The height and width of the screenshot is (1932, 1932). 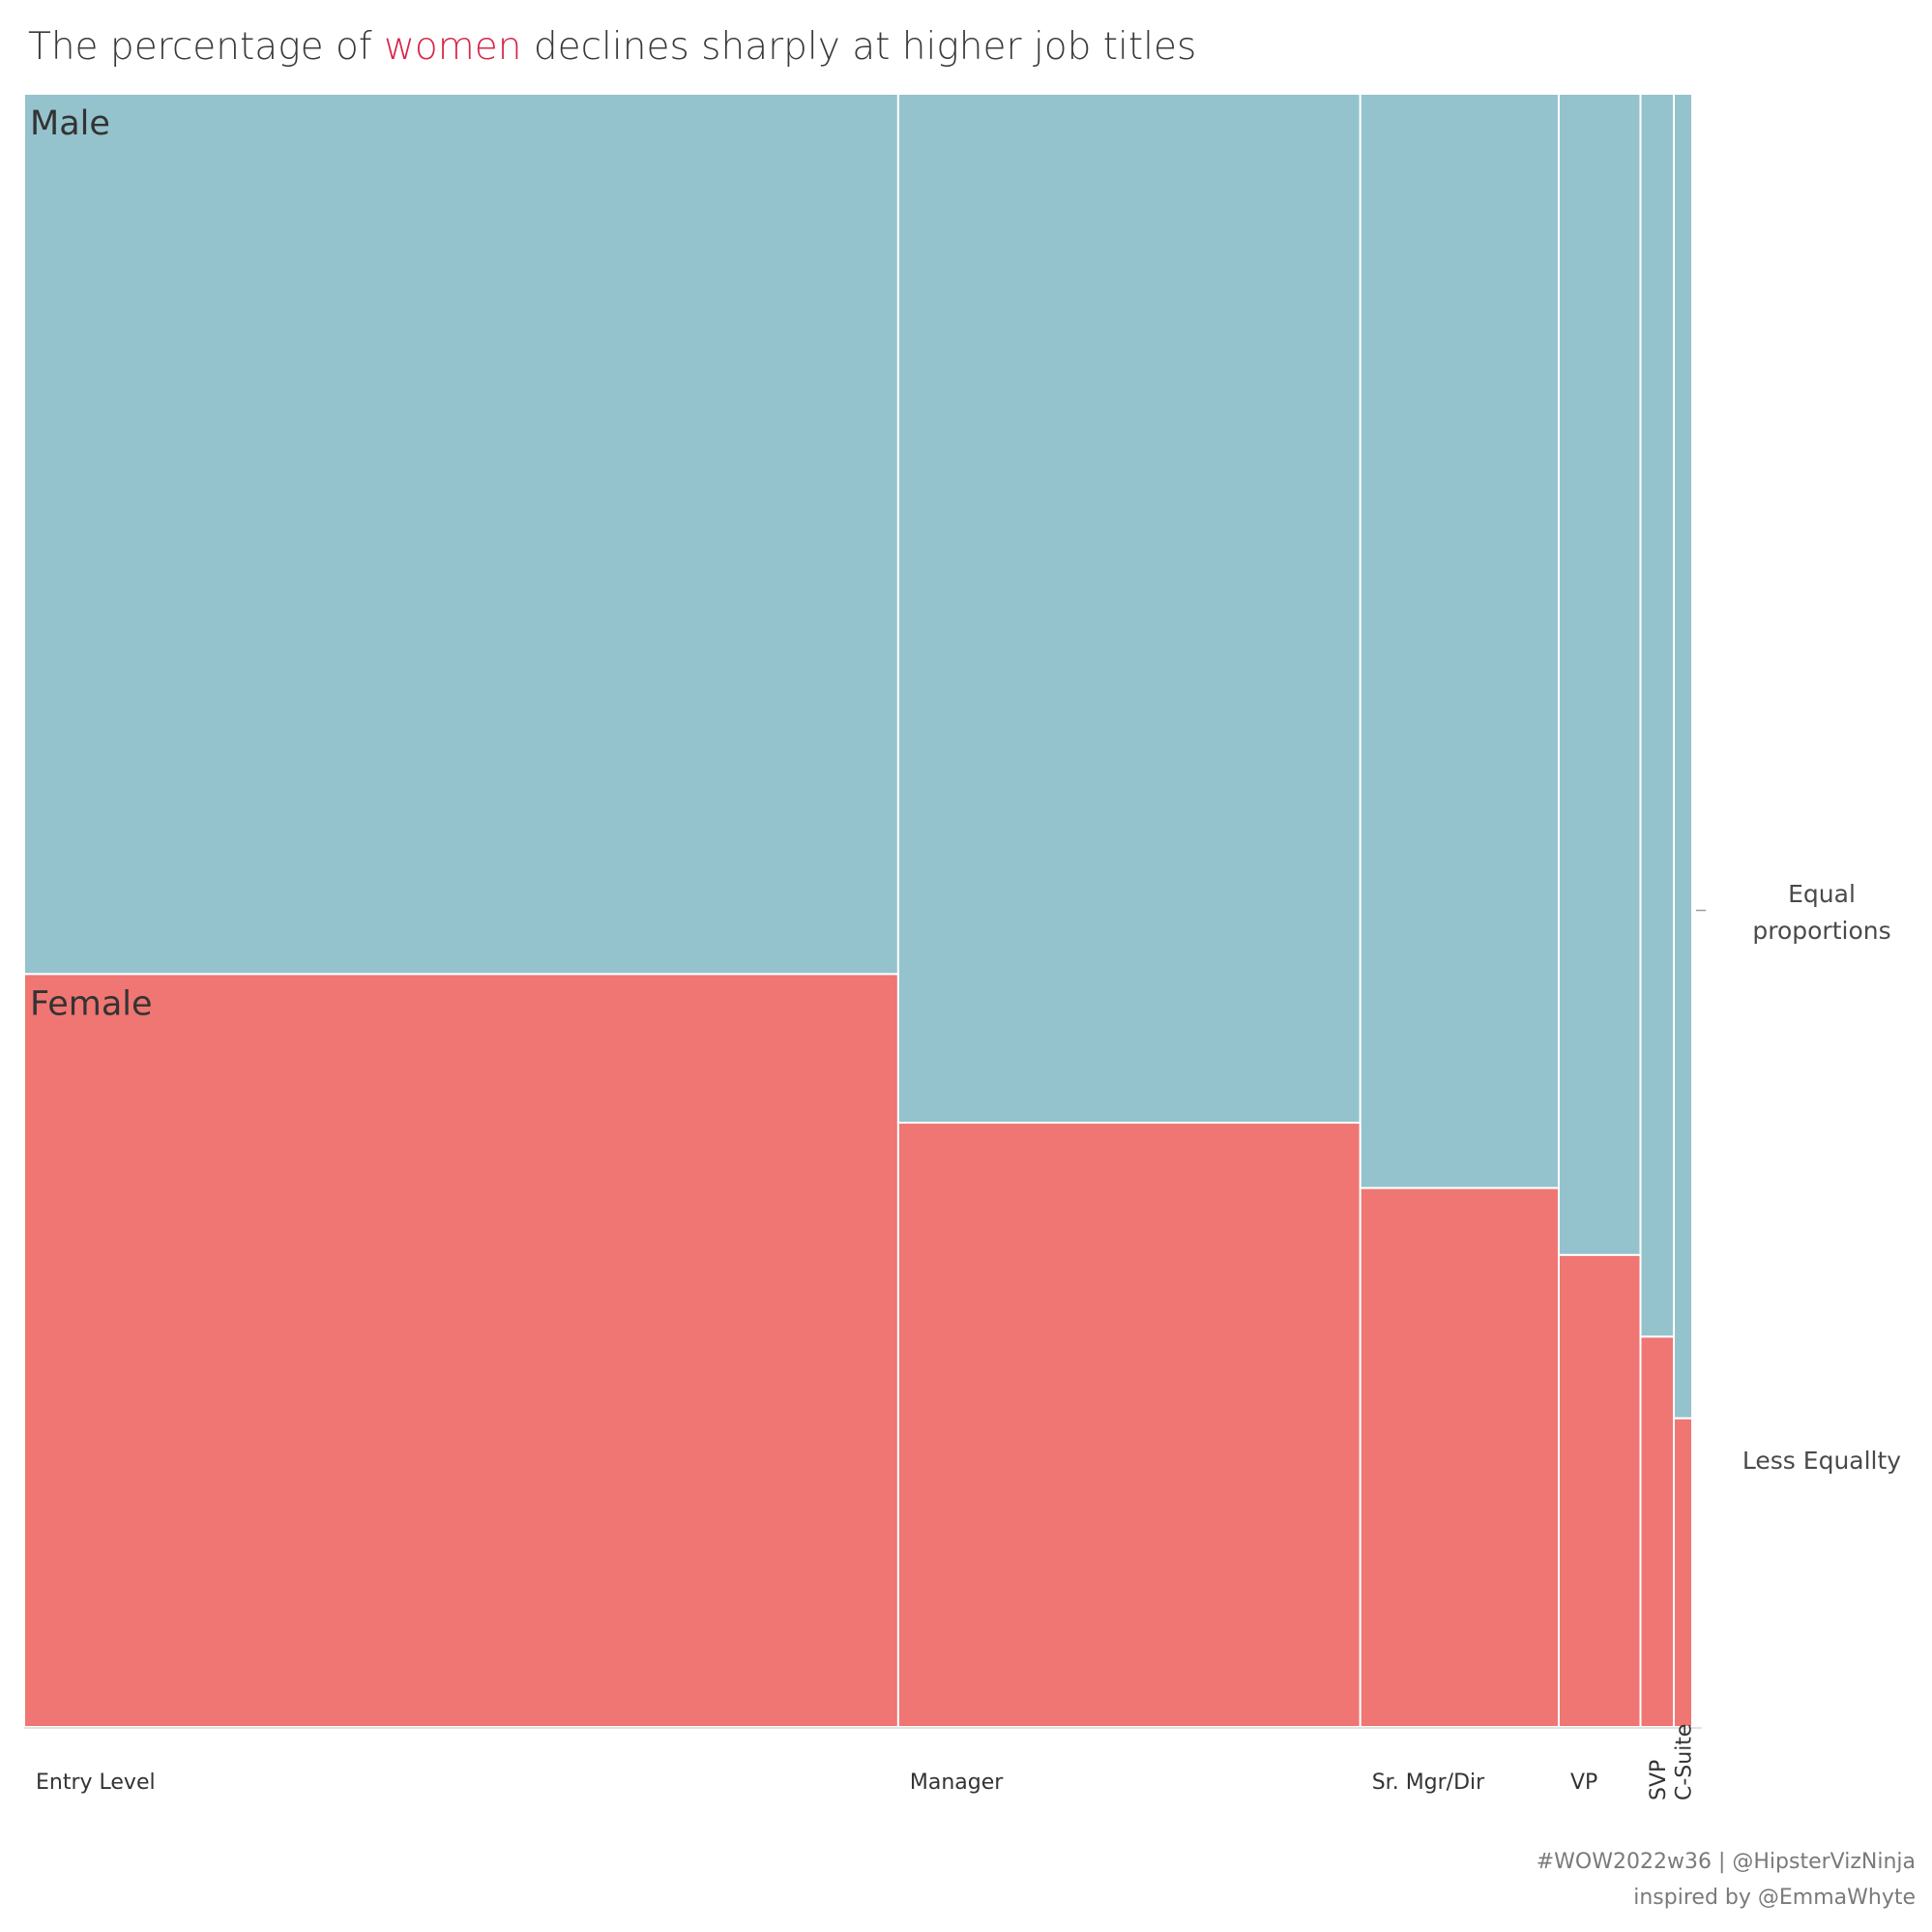 I want to click on proportions-label: proportions, so click(x=1821, y=931).